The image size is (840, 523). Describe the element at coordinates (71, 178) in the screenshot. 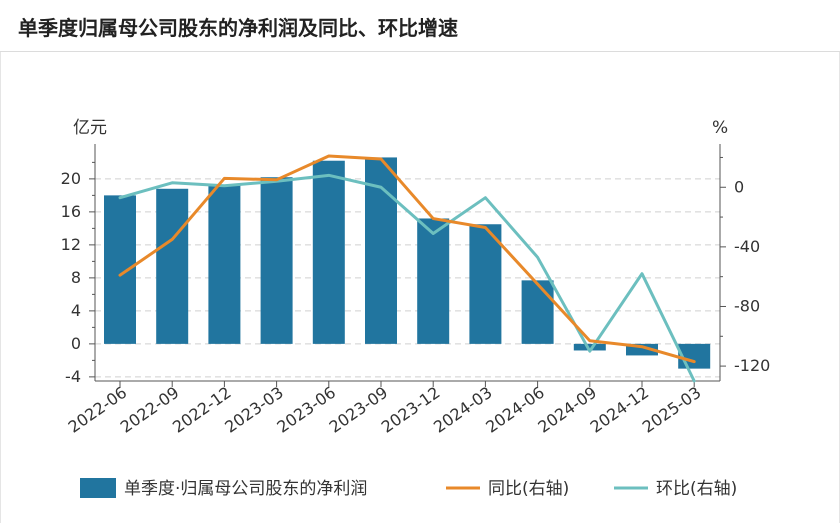

I see `left-tick-label: 20` at that location.